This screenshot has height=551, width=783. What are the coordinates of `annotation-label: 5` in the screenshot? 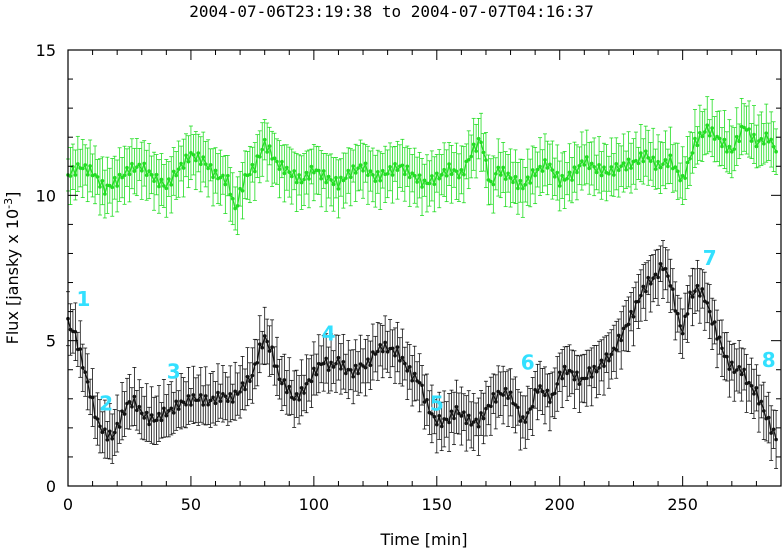 It's located at (437, 403).